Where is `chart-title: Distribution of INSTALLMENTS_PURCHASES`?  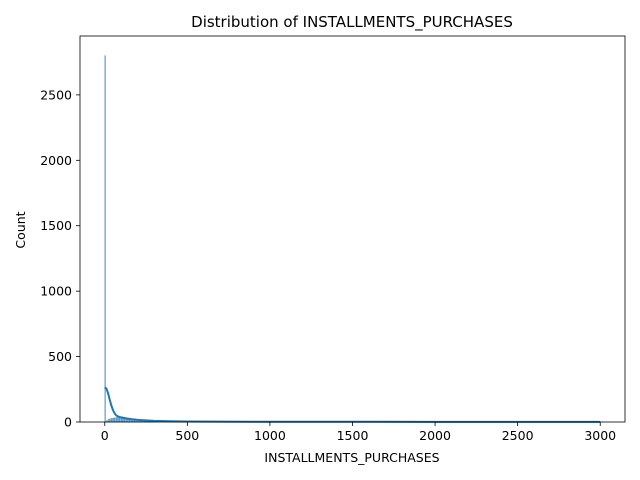 chart-title: Distribution of INSTALLMENTS_PURCHASES is located at coordinates (352, 22).